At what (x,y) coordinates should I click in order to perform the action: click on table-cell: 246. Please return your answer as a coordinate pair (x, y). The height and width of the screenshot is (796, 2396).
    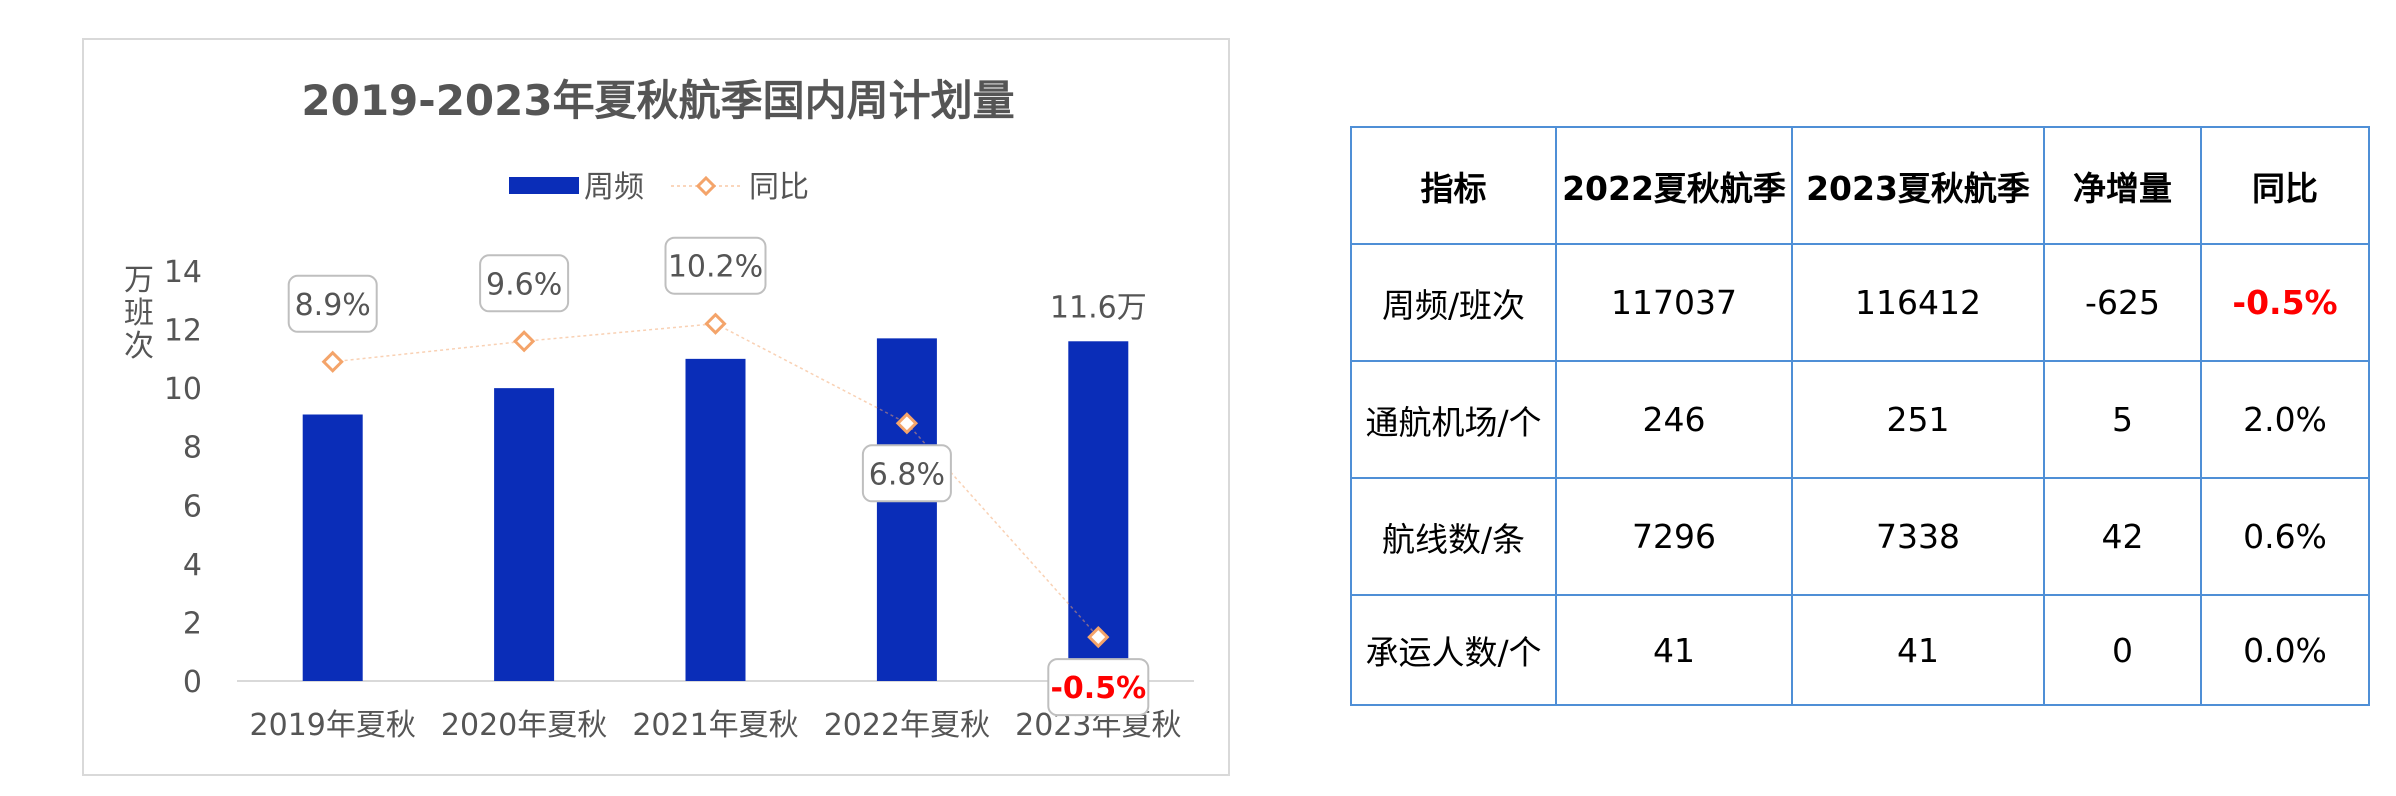
    Looking at the image, I should click on (1674, 419).